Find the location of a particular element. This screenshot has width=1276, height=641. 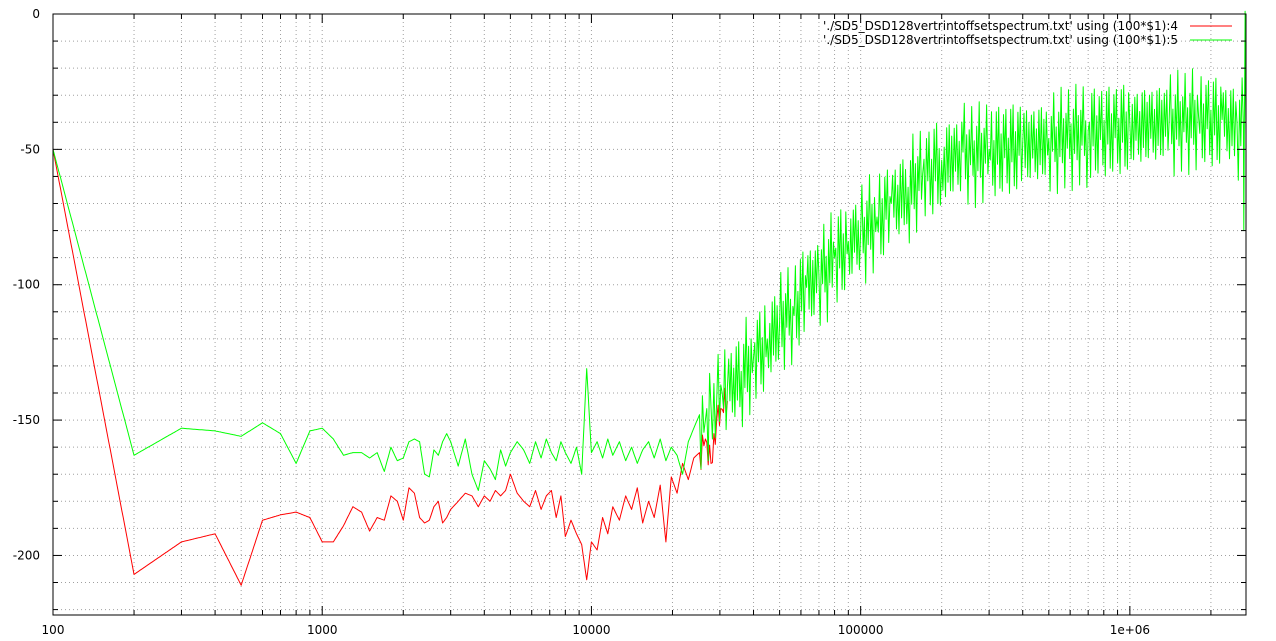

y-tick-label: 0 is located at coordinates (36, 14).